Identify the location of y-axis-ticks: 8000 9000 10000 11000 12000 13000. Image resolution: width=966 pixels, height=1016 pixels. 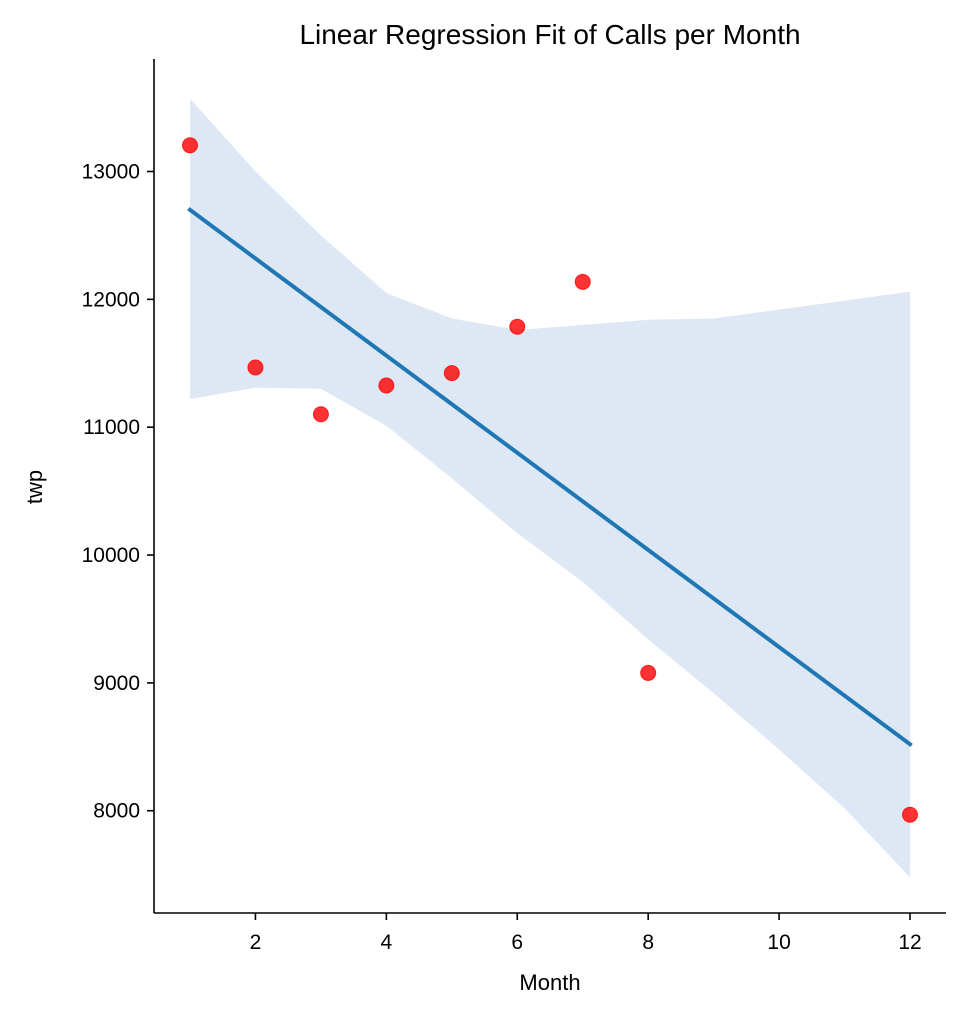
(118, 492).